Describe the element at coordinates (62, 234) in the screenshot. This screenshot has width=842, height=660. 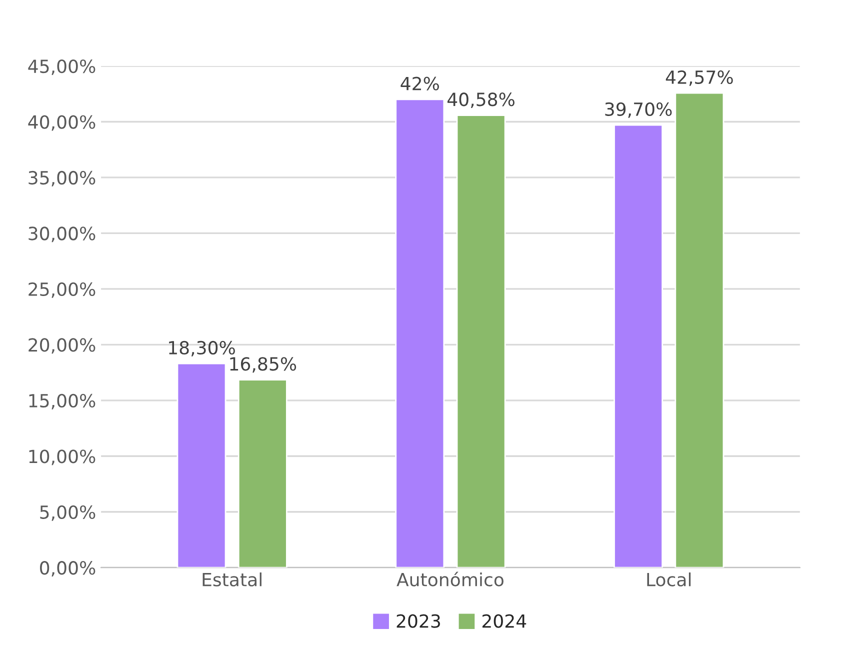
I see `y-tick-label: 30,00%` at that location.